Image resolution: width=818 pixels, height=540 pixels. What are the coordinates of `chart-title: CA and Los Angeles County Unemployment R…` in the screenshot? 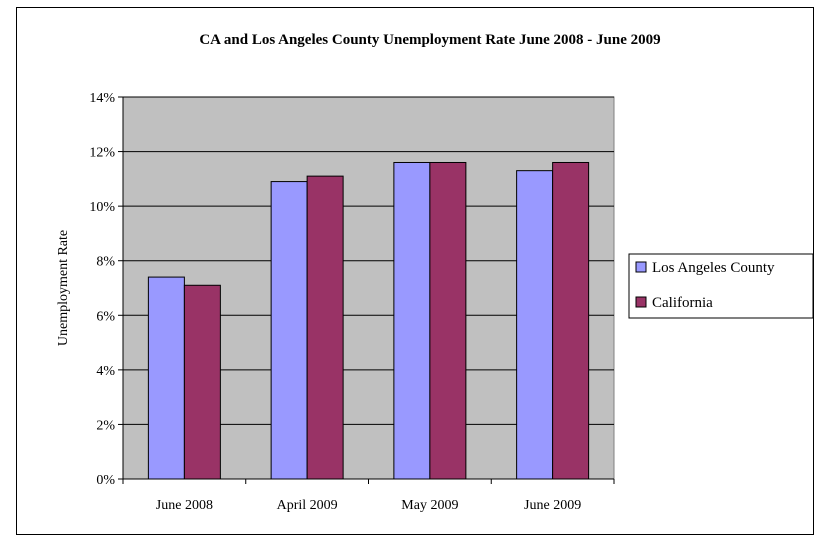 It's located at (429, 40).